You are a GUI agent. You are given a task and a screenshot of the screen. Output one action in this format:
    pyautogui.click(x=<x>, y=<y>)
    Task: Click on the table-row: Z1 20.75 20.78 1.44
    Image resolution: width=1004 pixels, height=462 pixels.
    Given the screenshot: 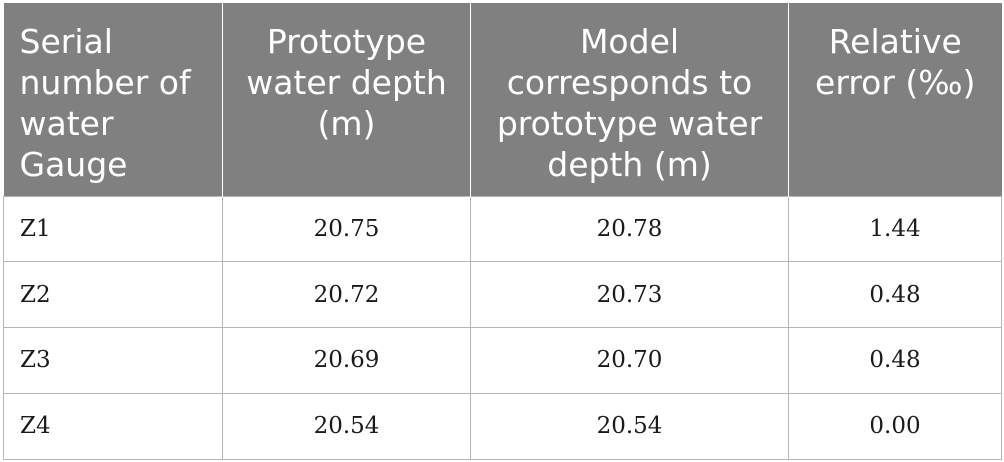 What is the action you would take?
    pyautogui.click(x=502, y=229)
    